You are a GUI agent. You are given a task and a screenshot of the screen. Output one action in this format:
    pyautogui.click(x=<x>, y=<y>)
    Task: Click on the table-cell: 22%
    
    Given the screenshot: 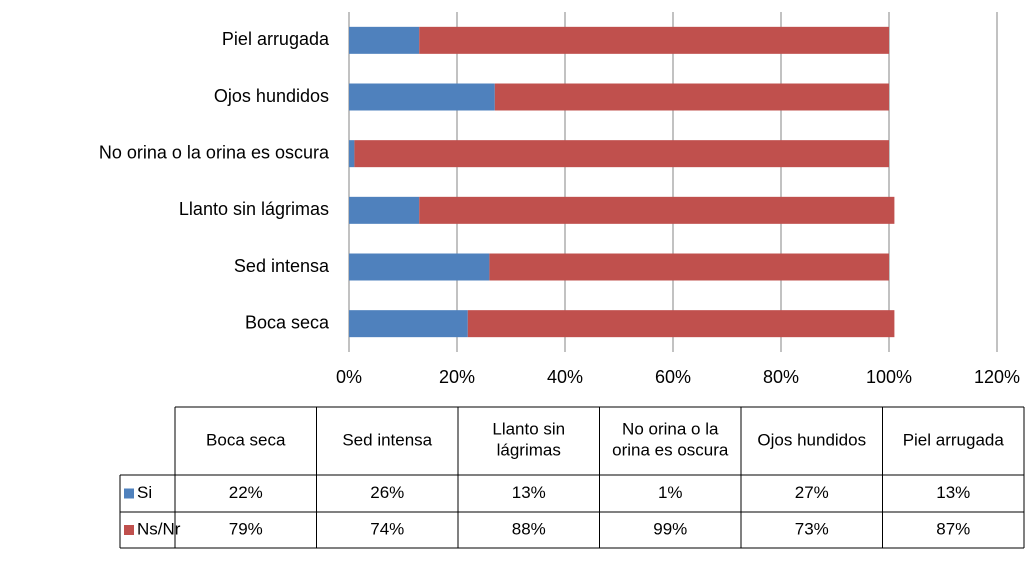 What is the action you would take?
    pyautogui.click(x=246, y=492)
    